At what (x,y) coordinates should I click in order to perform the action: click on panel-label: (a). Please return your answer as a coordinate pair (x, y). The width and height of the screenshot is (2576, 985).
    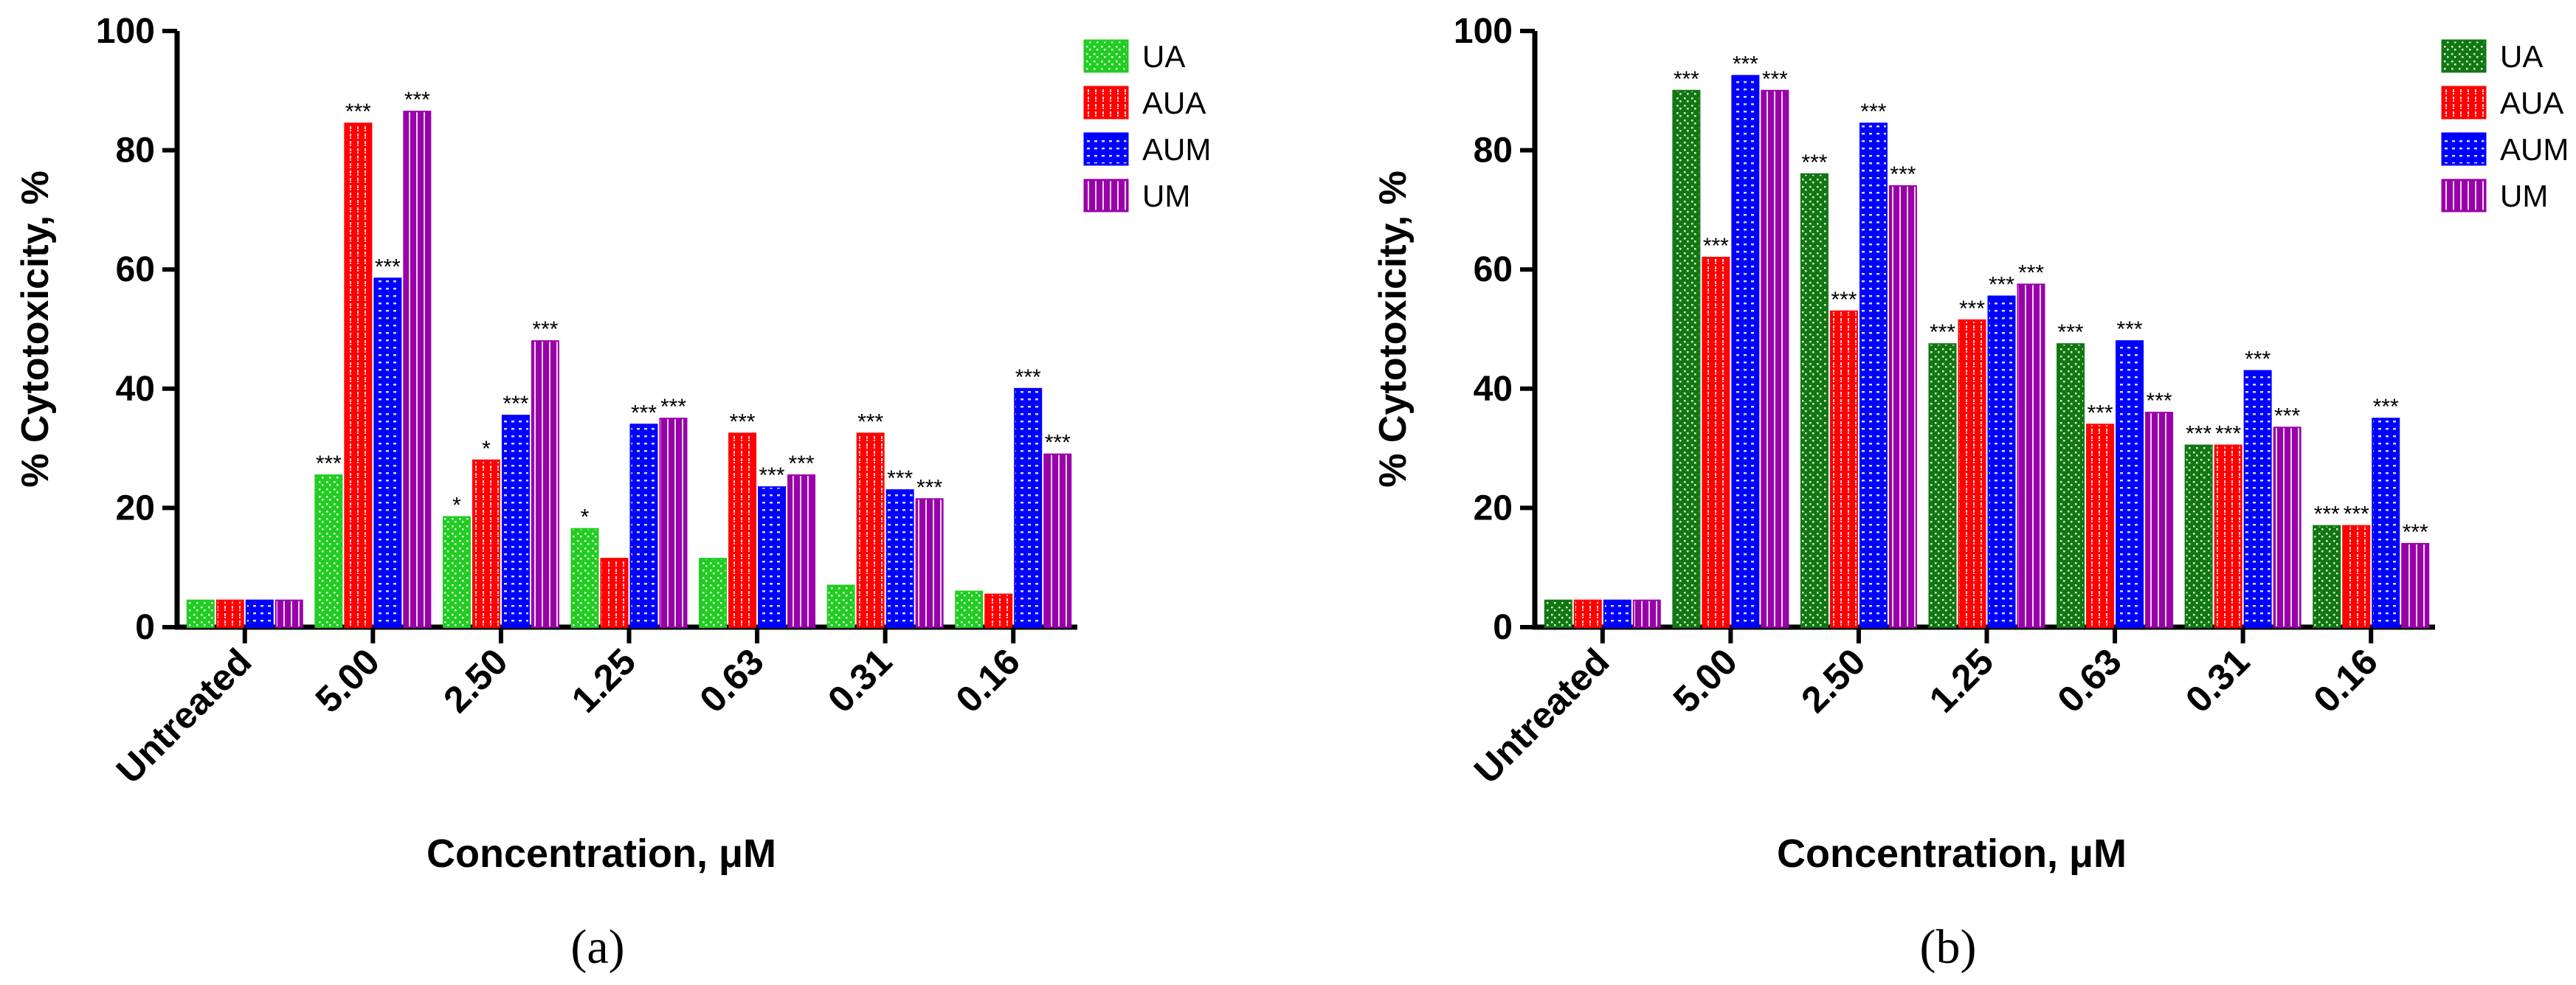
    Looking at the image, I should click on (597, 947).